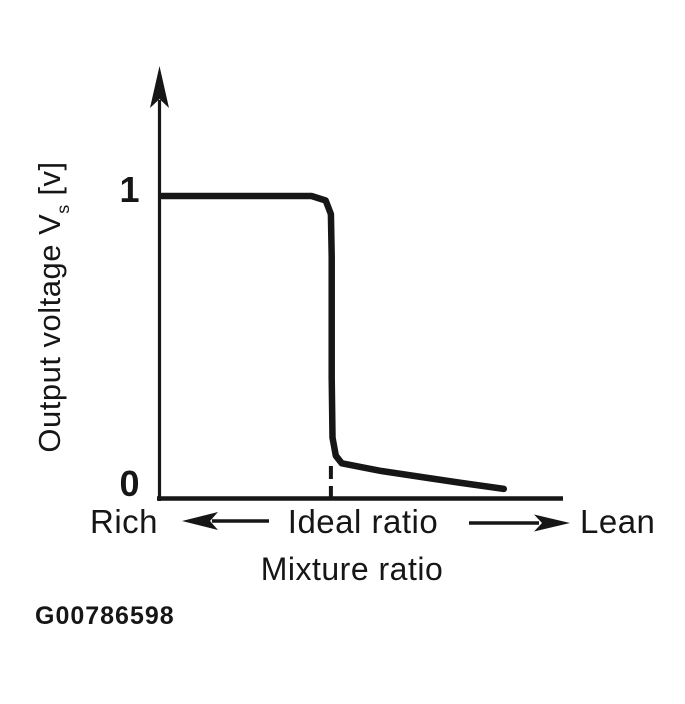 This screenshot has height=704, width=685. Describe the element at coordinates (49, 183) in the screenshot. I see `y-axis-title-unit: [v]` at that location.